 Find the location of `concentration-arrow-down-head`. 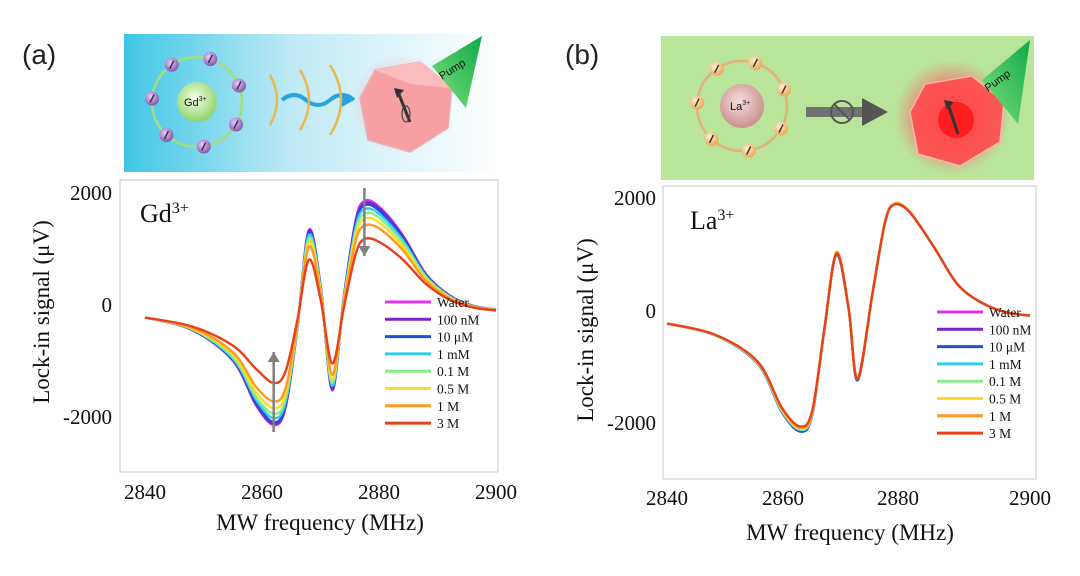

concentration-arrow-down-head is located at coordinates (364, 251).